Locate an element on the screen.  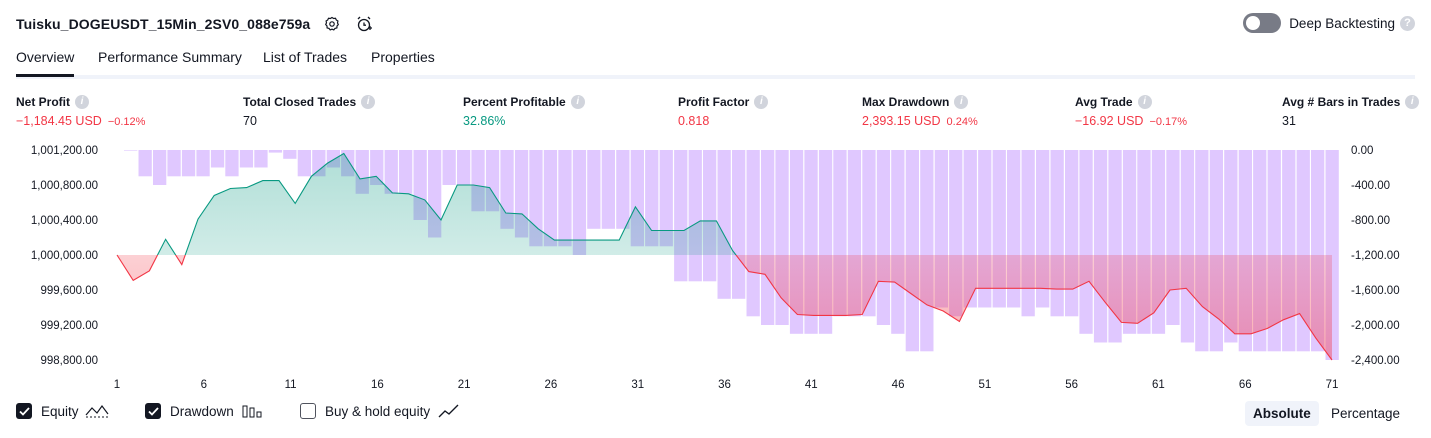
strategy-title: Tuisku_DOGEUSDT_15Min_2SV0_088e759a is located at coordinates (163, 24).